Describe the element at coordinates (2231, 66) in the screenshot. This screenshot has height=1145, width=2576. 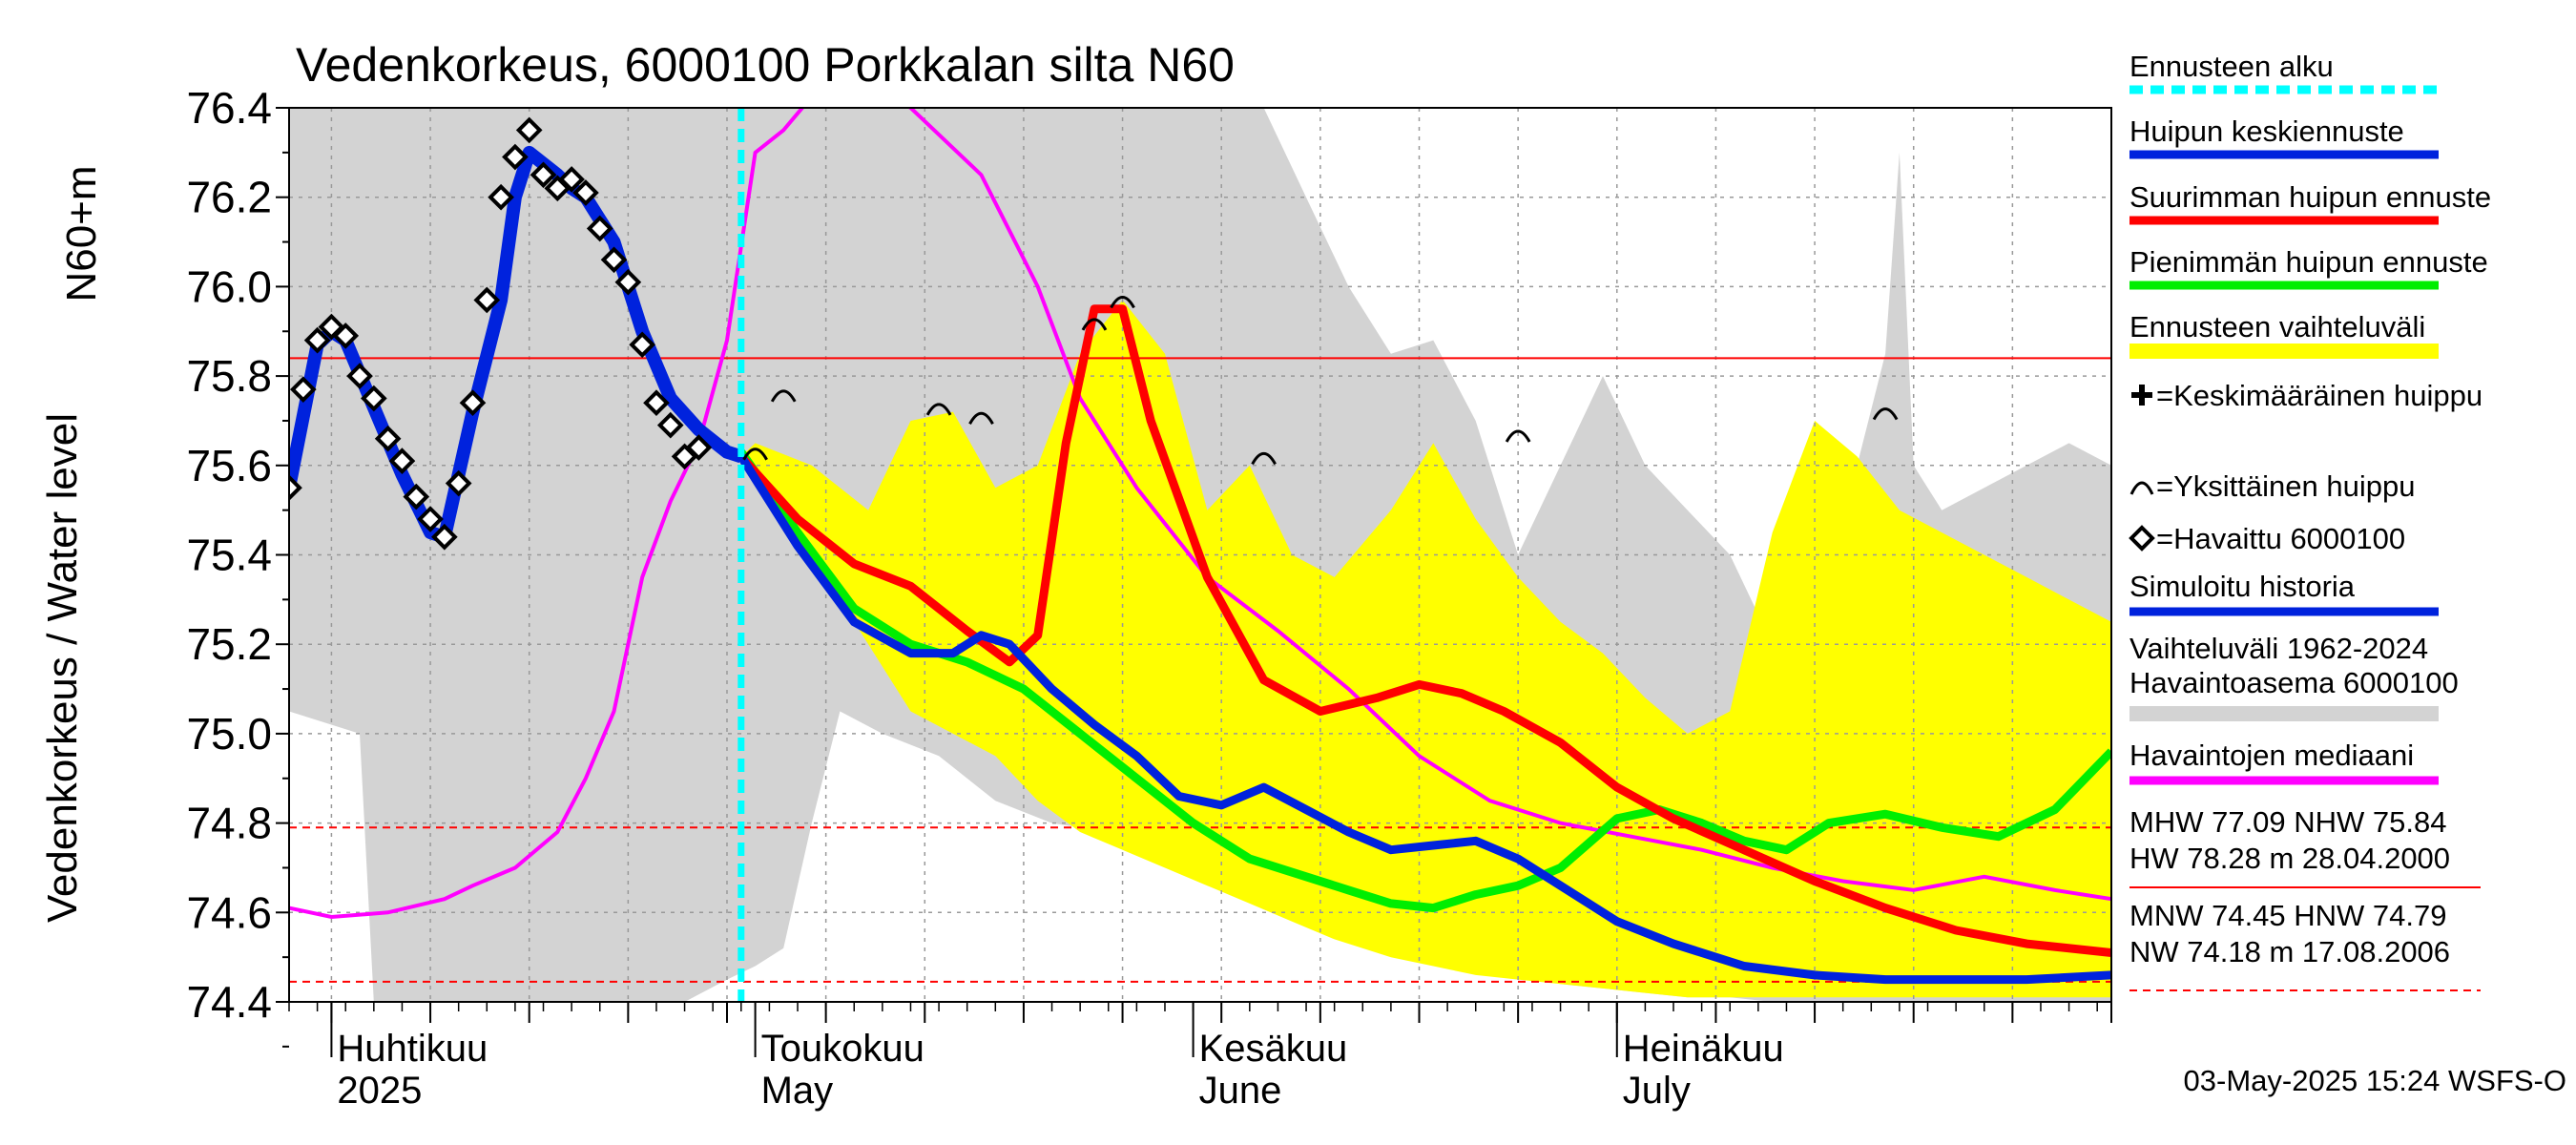
I see `legend-label: Ennusteen alku` at that location.